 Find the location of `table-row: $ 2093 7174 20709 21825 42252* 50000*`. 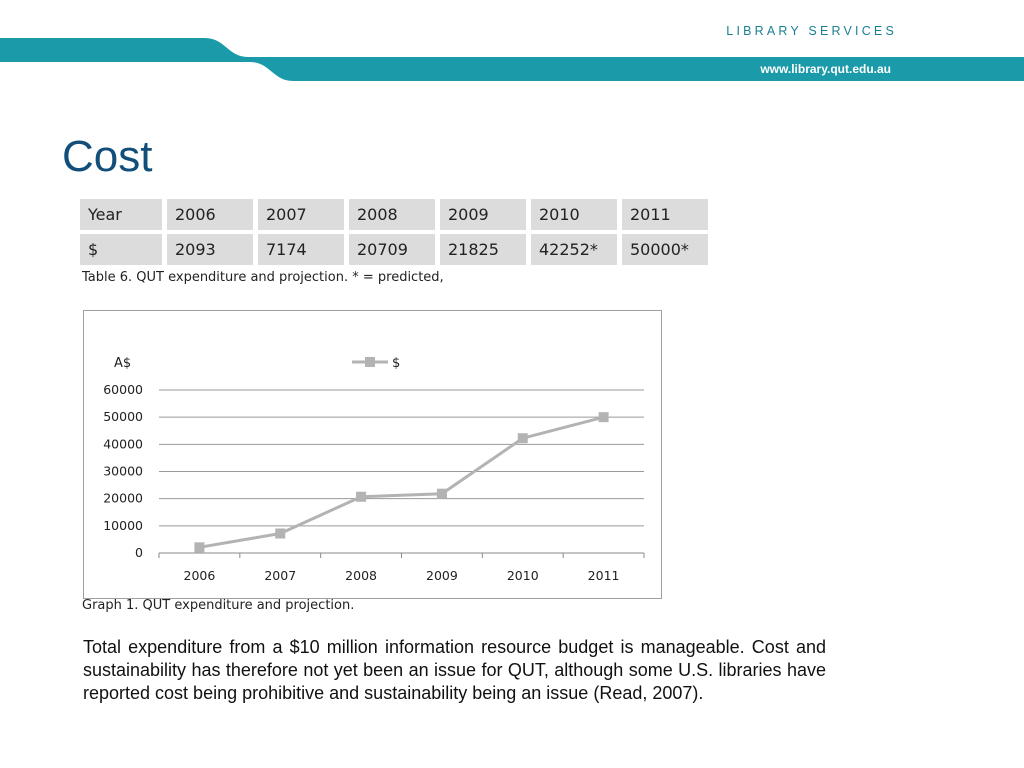

table-row: $ 2093 7174 20709 21825 42252* 50000* is located at coordinates (394, 249).